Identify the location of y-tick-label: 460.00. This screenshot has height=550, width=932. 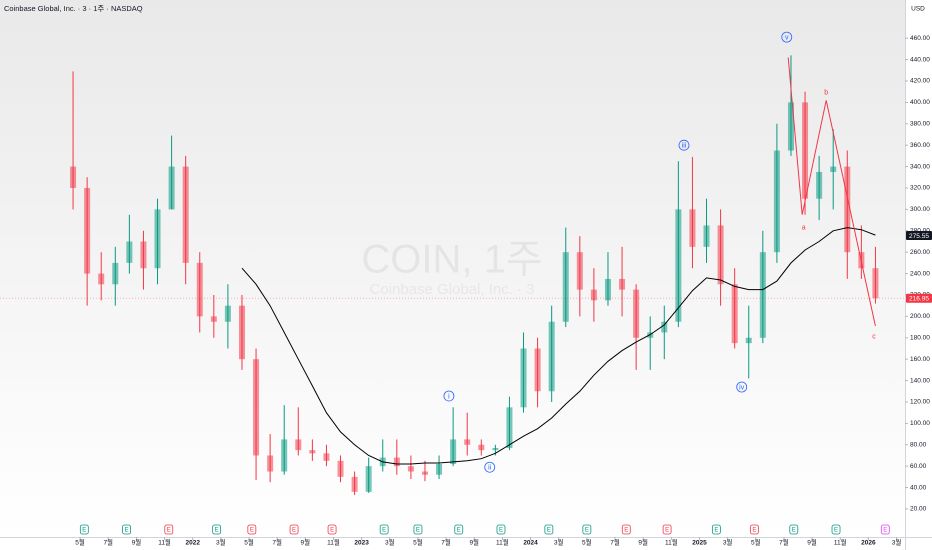
(920, 38).